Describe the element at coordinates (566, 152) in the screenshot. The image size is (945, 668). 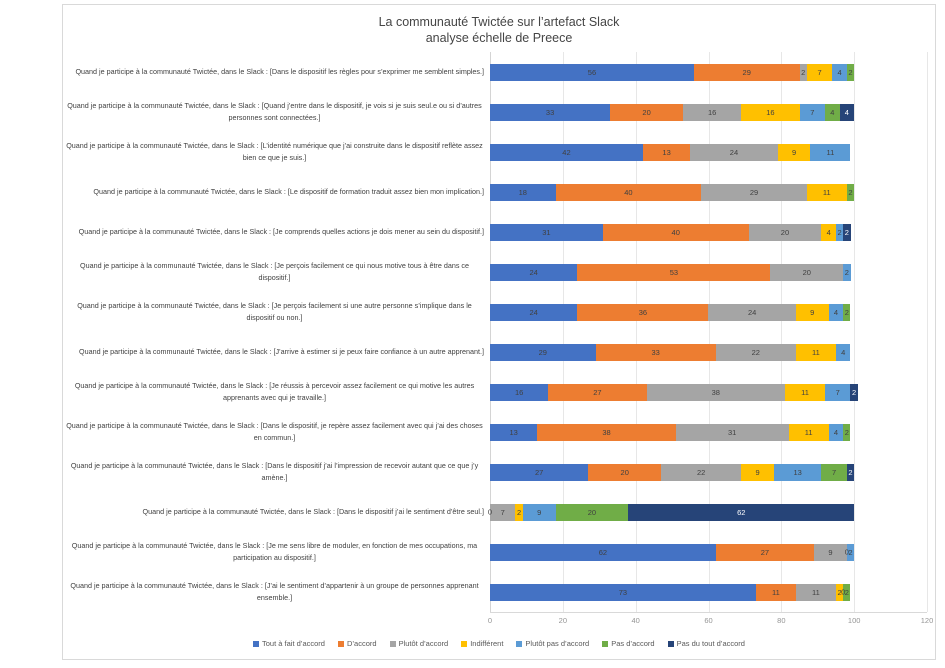
I see `bar-segment: 42` at that location.